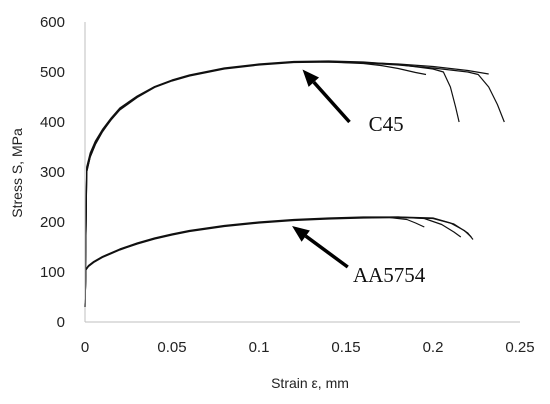 This screenshot has height=404, width=550. What do you see at coordinates (61, 322) in the screenshot?
I see `y-tick-label: 0` at bounding box center [61, 322].